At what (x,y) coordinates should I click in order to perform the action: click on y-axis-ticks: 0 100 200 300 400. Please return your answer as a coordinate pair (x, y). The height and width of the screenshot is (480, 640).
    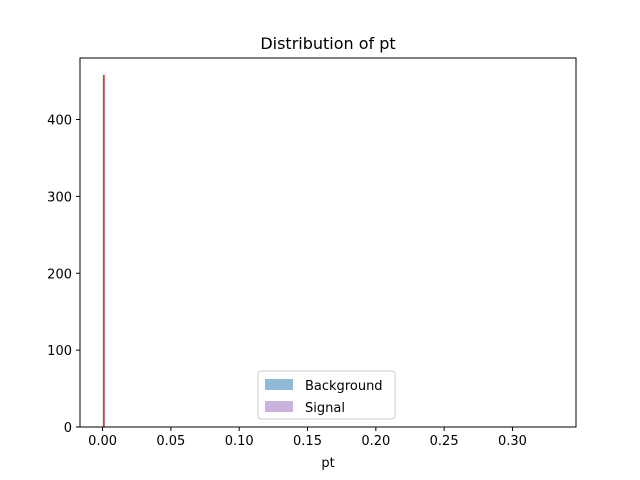
    Looking at the image, I should click on (63, 275).